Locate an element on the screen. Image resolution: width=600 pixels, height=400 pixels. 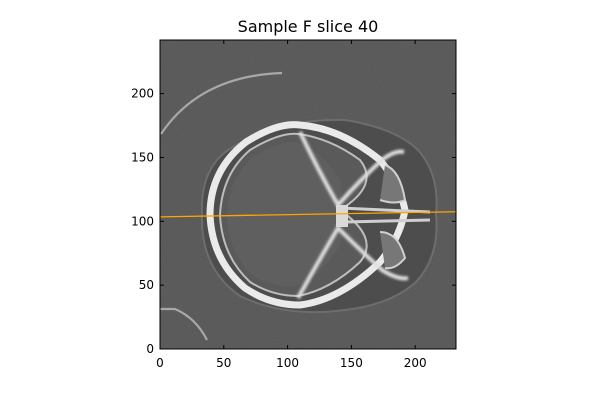
brain is located at coordinates (284, 214).